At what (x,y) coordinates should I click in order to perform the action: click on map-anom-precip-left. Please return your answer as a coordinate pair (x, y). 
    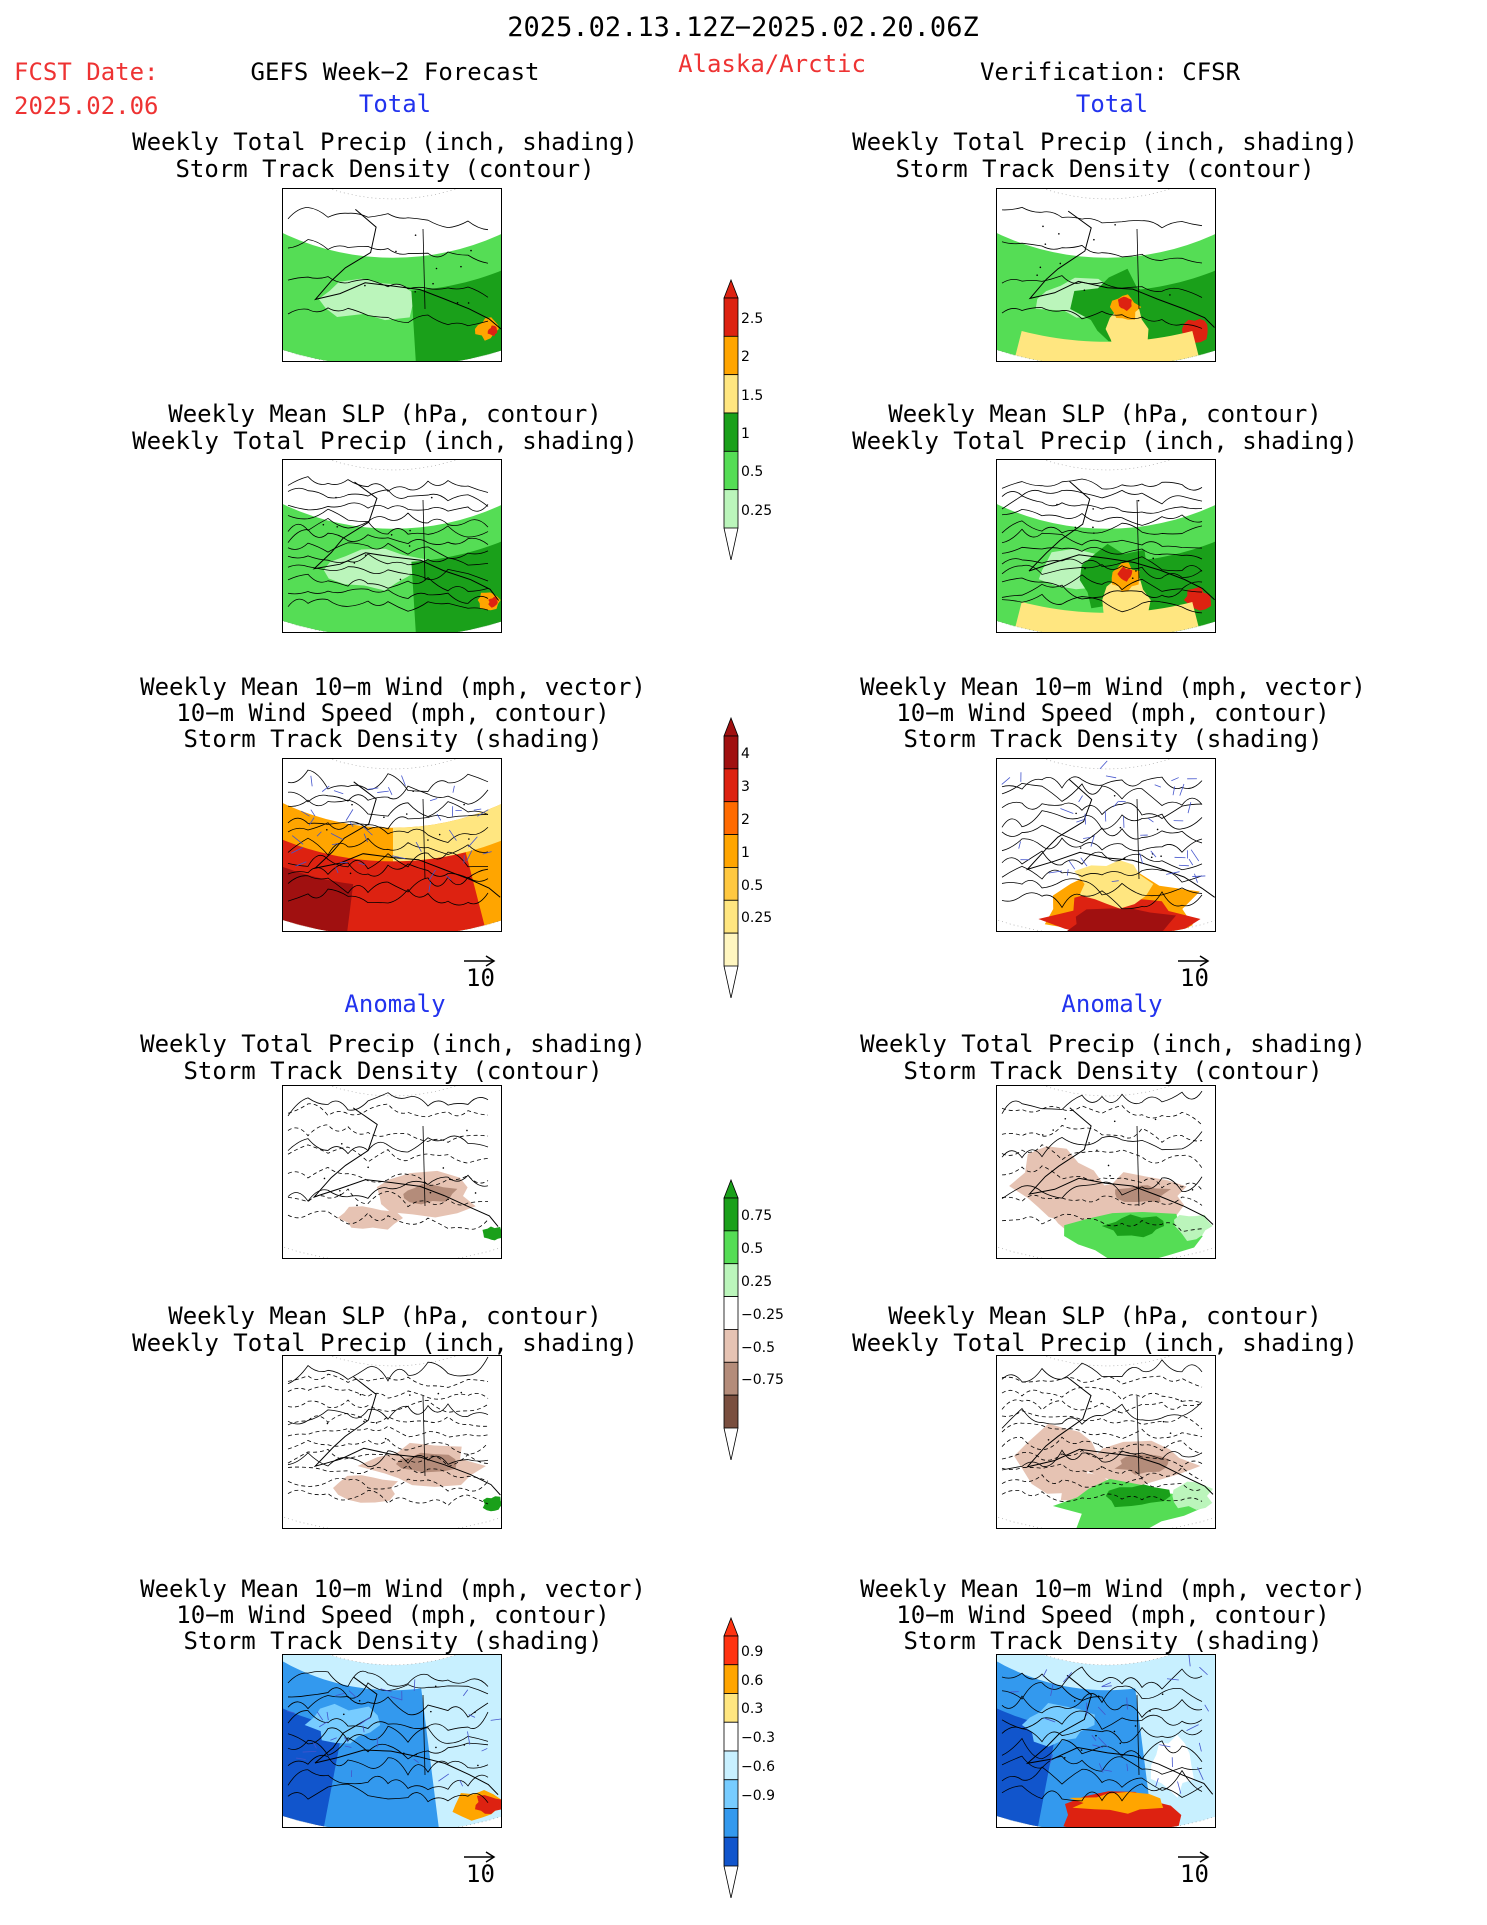
    Looking at the image, I should click on (392, 1172).